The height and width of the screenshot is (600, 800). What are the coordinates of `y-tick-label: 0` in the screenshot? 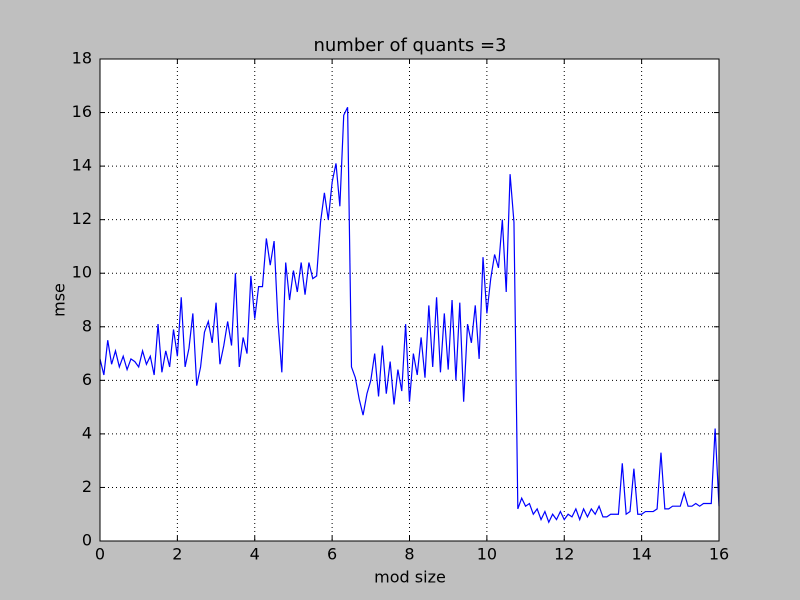 It's located at (87, 540).